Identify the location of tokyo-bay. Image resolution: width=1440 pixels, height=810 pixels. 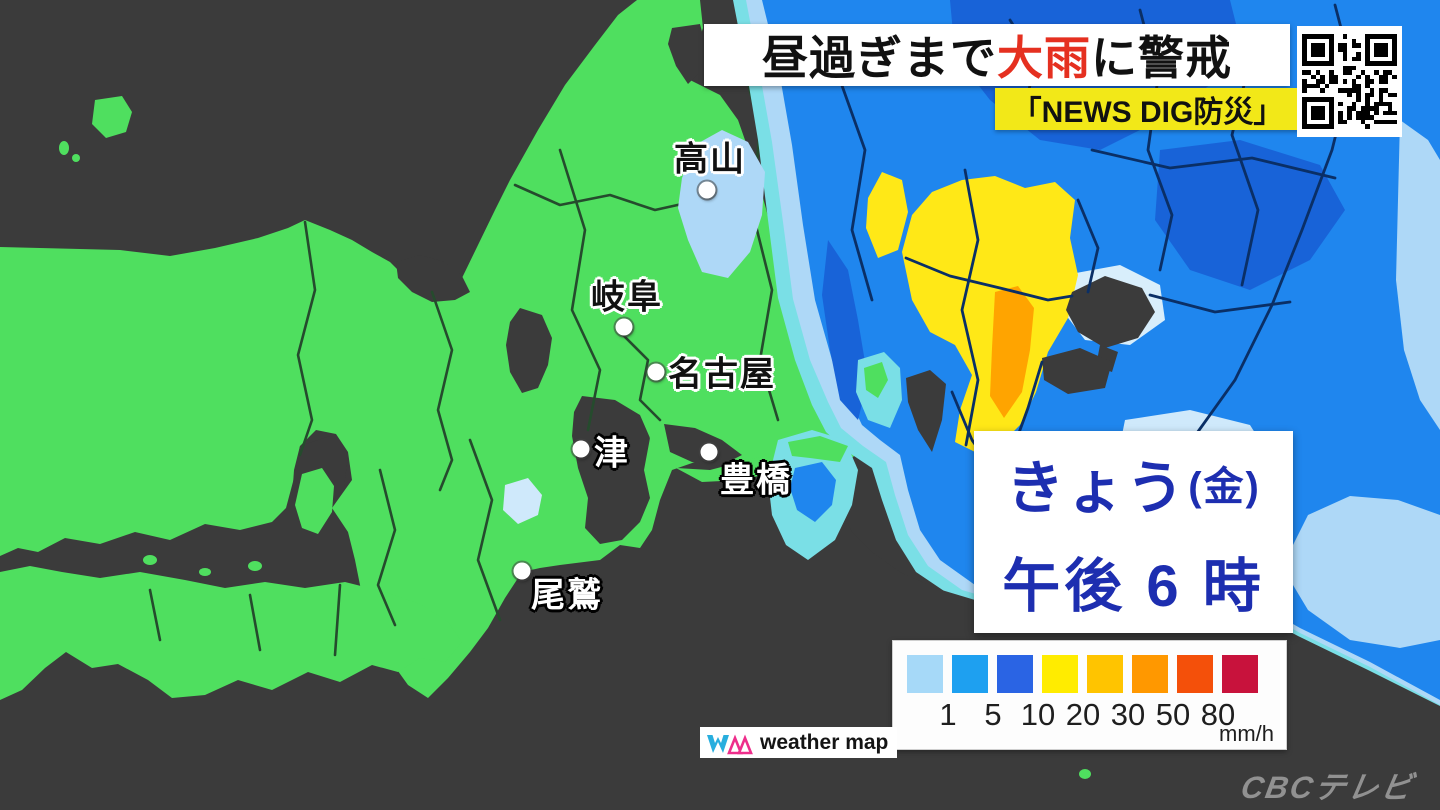
(1110, 312).